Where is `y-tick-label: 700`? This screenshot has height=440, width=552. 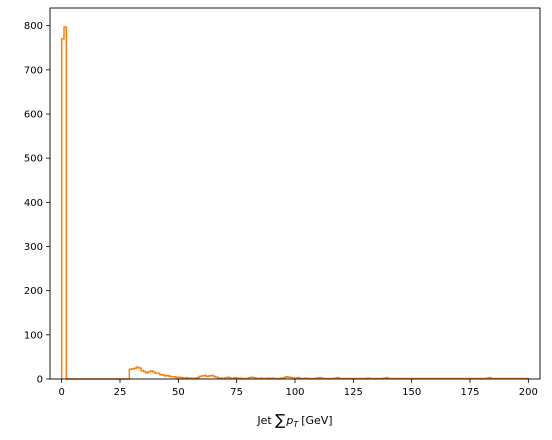
y-tick-label: 700 is located at coordinates (33, 70).